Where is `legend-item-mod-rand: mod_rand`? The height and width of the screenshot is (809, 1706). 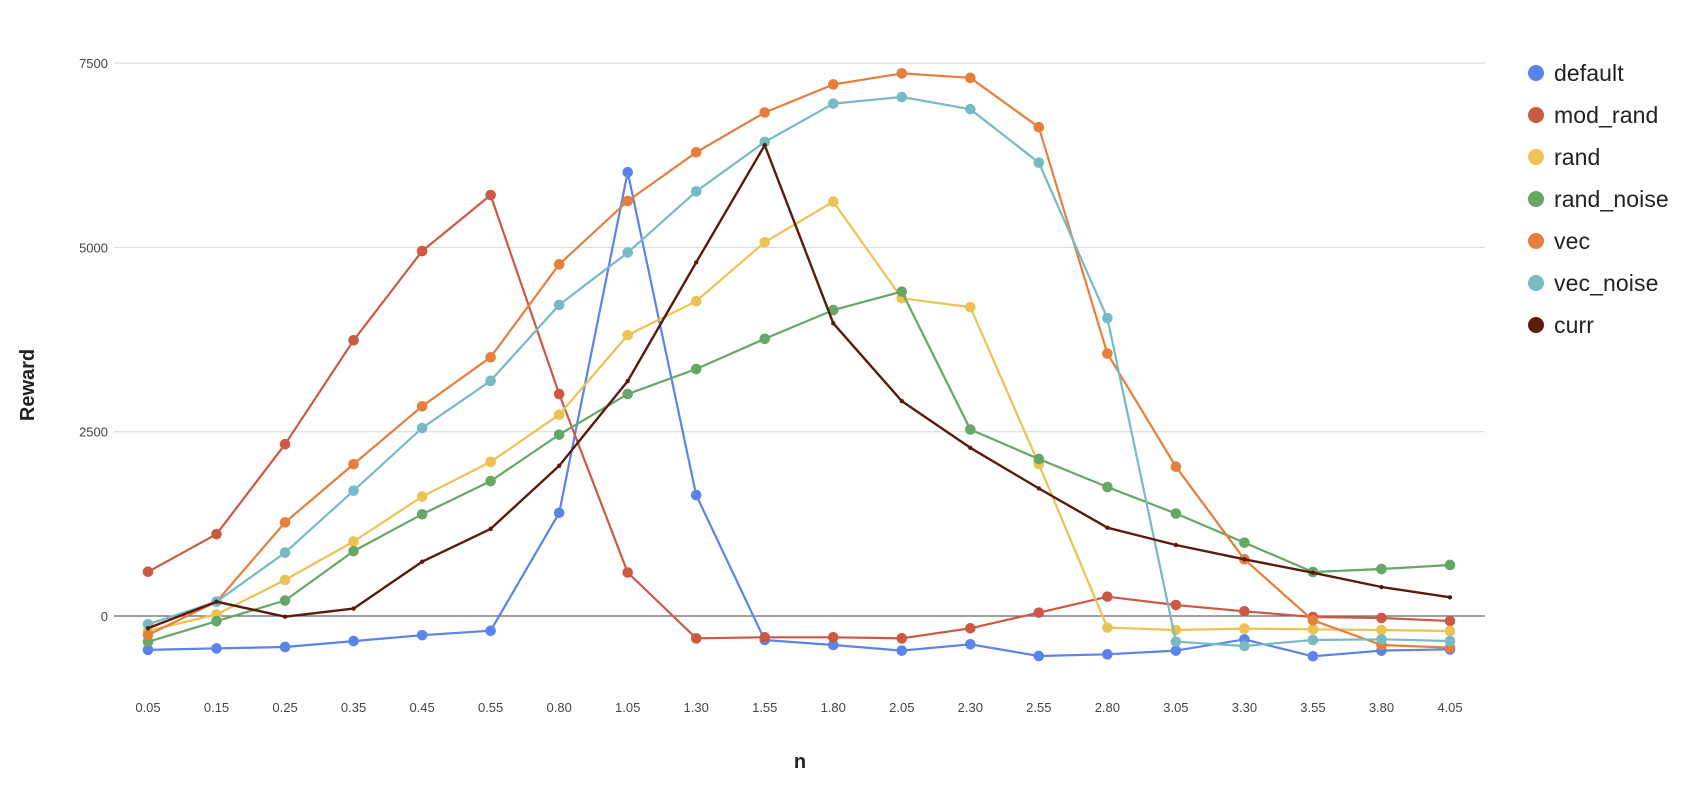
legend-item-mod-rand: mod_rand is located at coordinates (1598, 115).